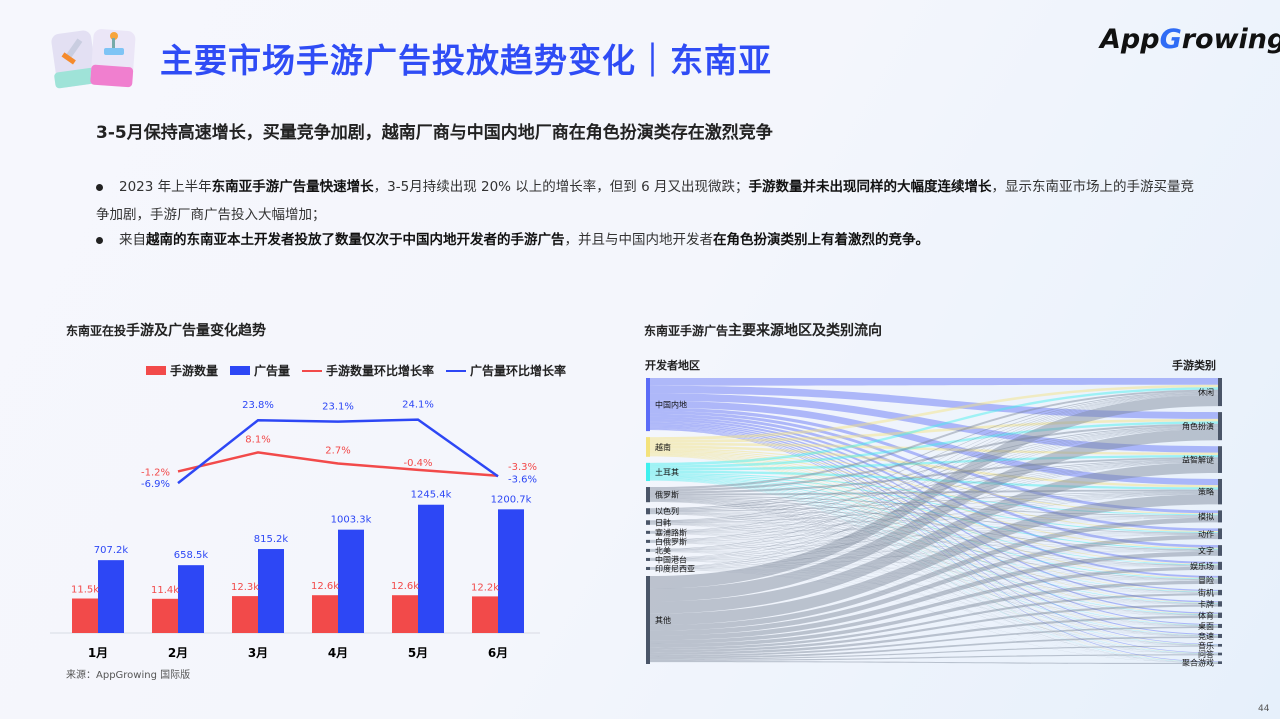  I want to click on x-tick-label: 1月, so click(98, 653).